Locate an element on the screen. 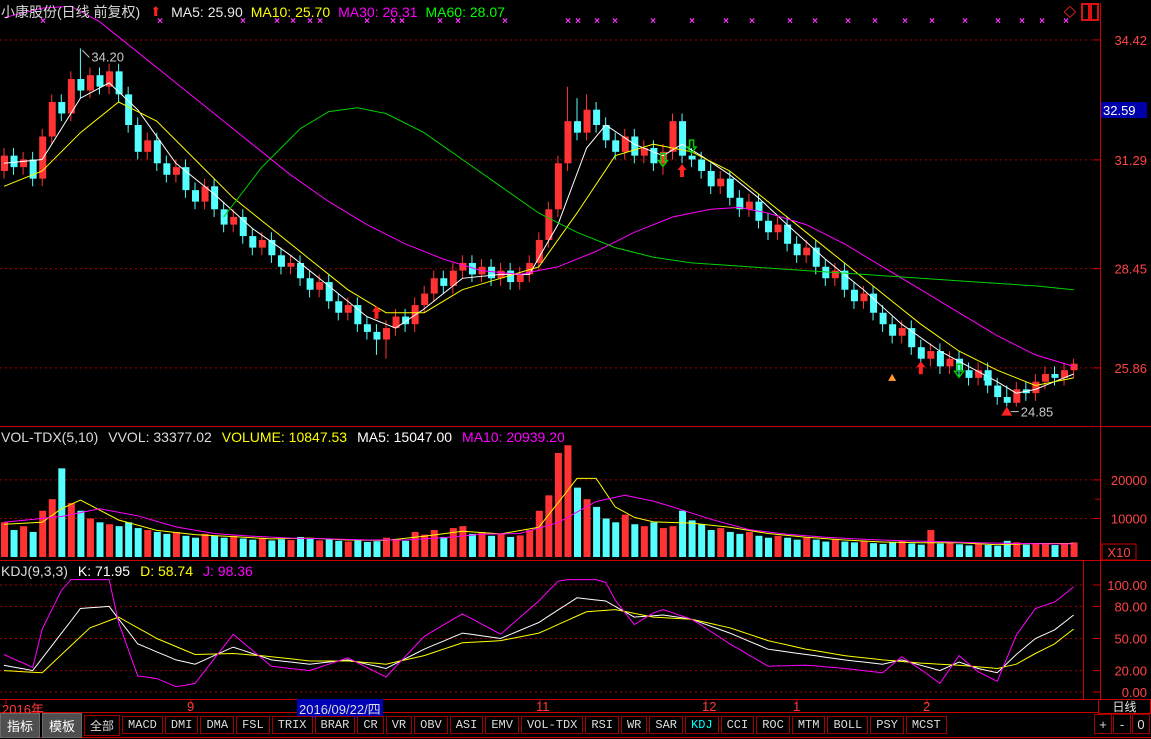 The width and height of the screenshot is (1151, 739). volume-value: VOL-TDX(5,10) is located at coordinates (50, 437).